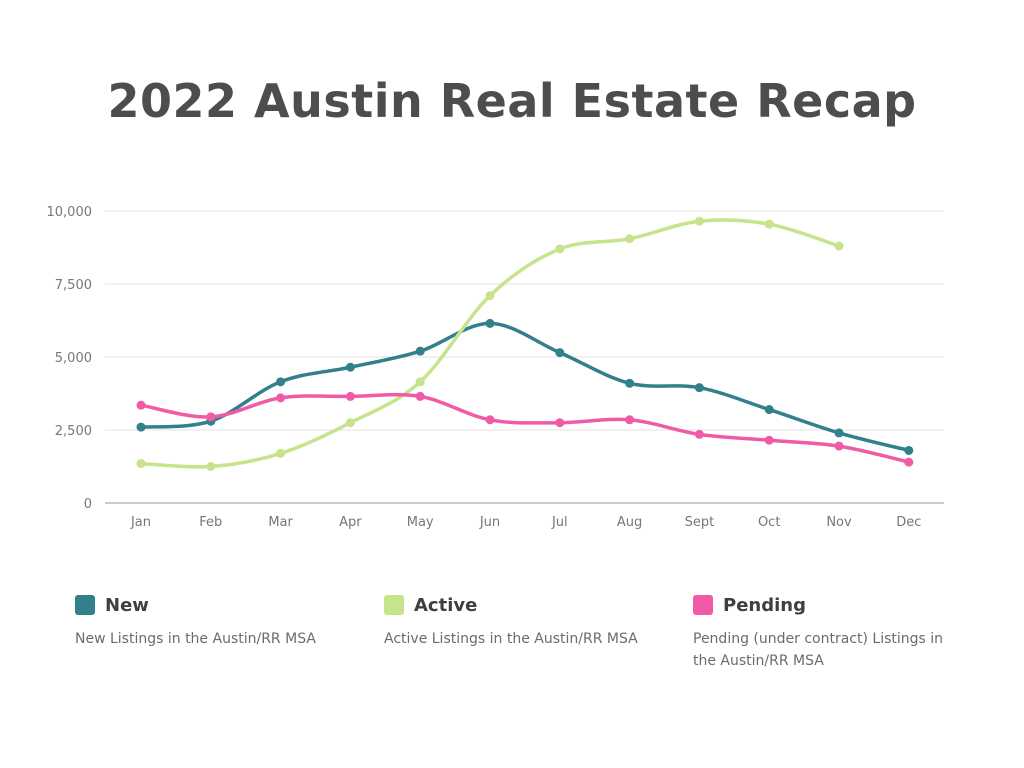 The width and height of the screenshot is (1024, 768). I want to click on legend-description-active: Active Listings in the Austin/RR MSA, so click(511, 639).